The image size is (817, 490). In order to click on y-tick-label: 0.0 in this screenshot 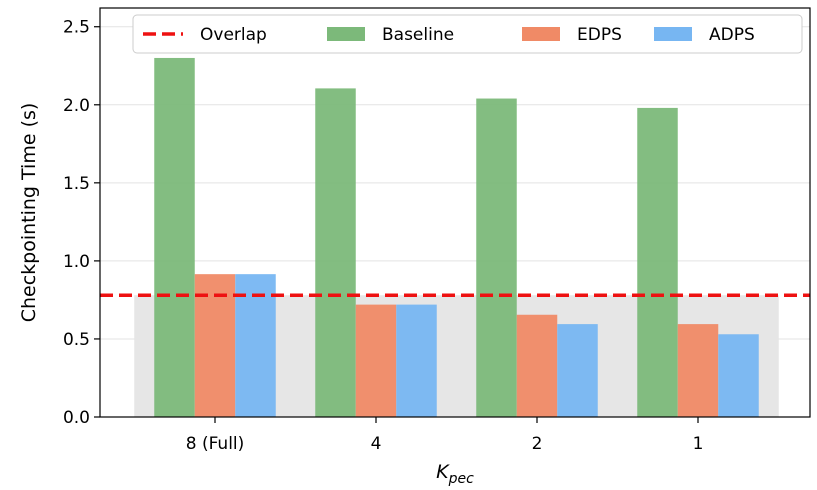, I will do `click(76, 418)`.